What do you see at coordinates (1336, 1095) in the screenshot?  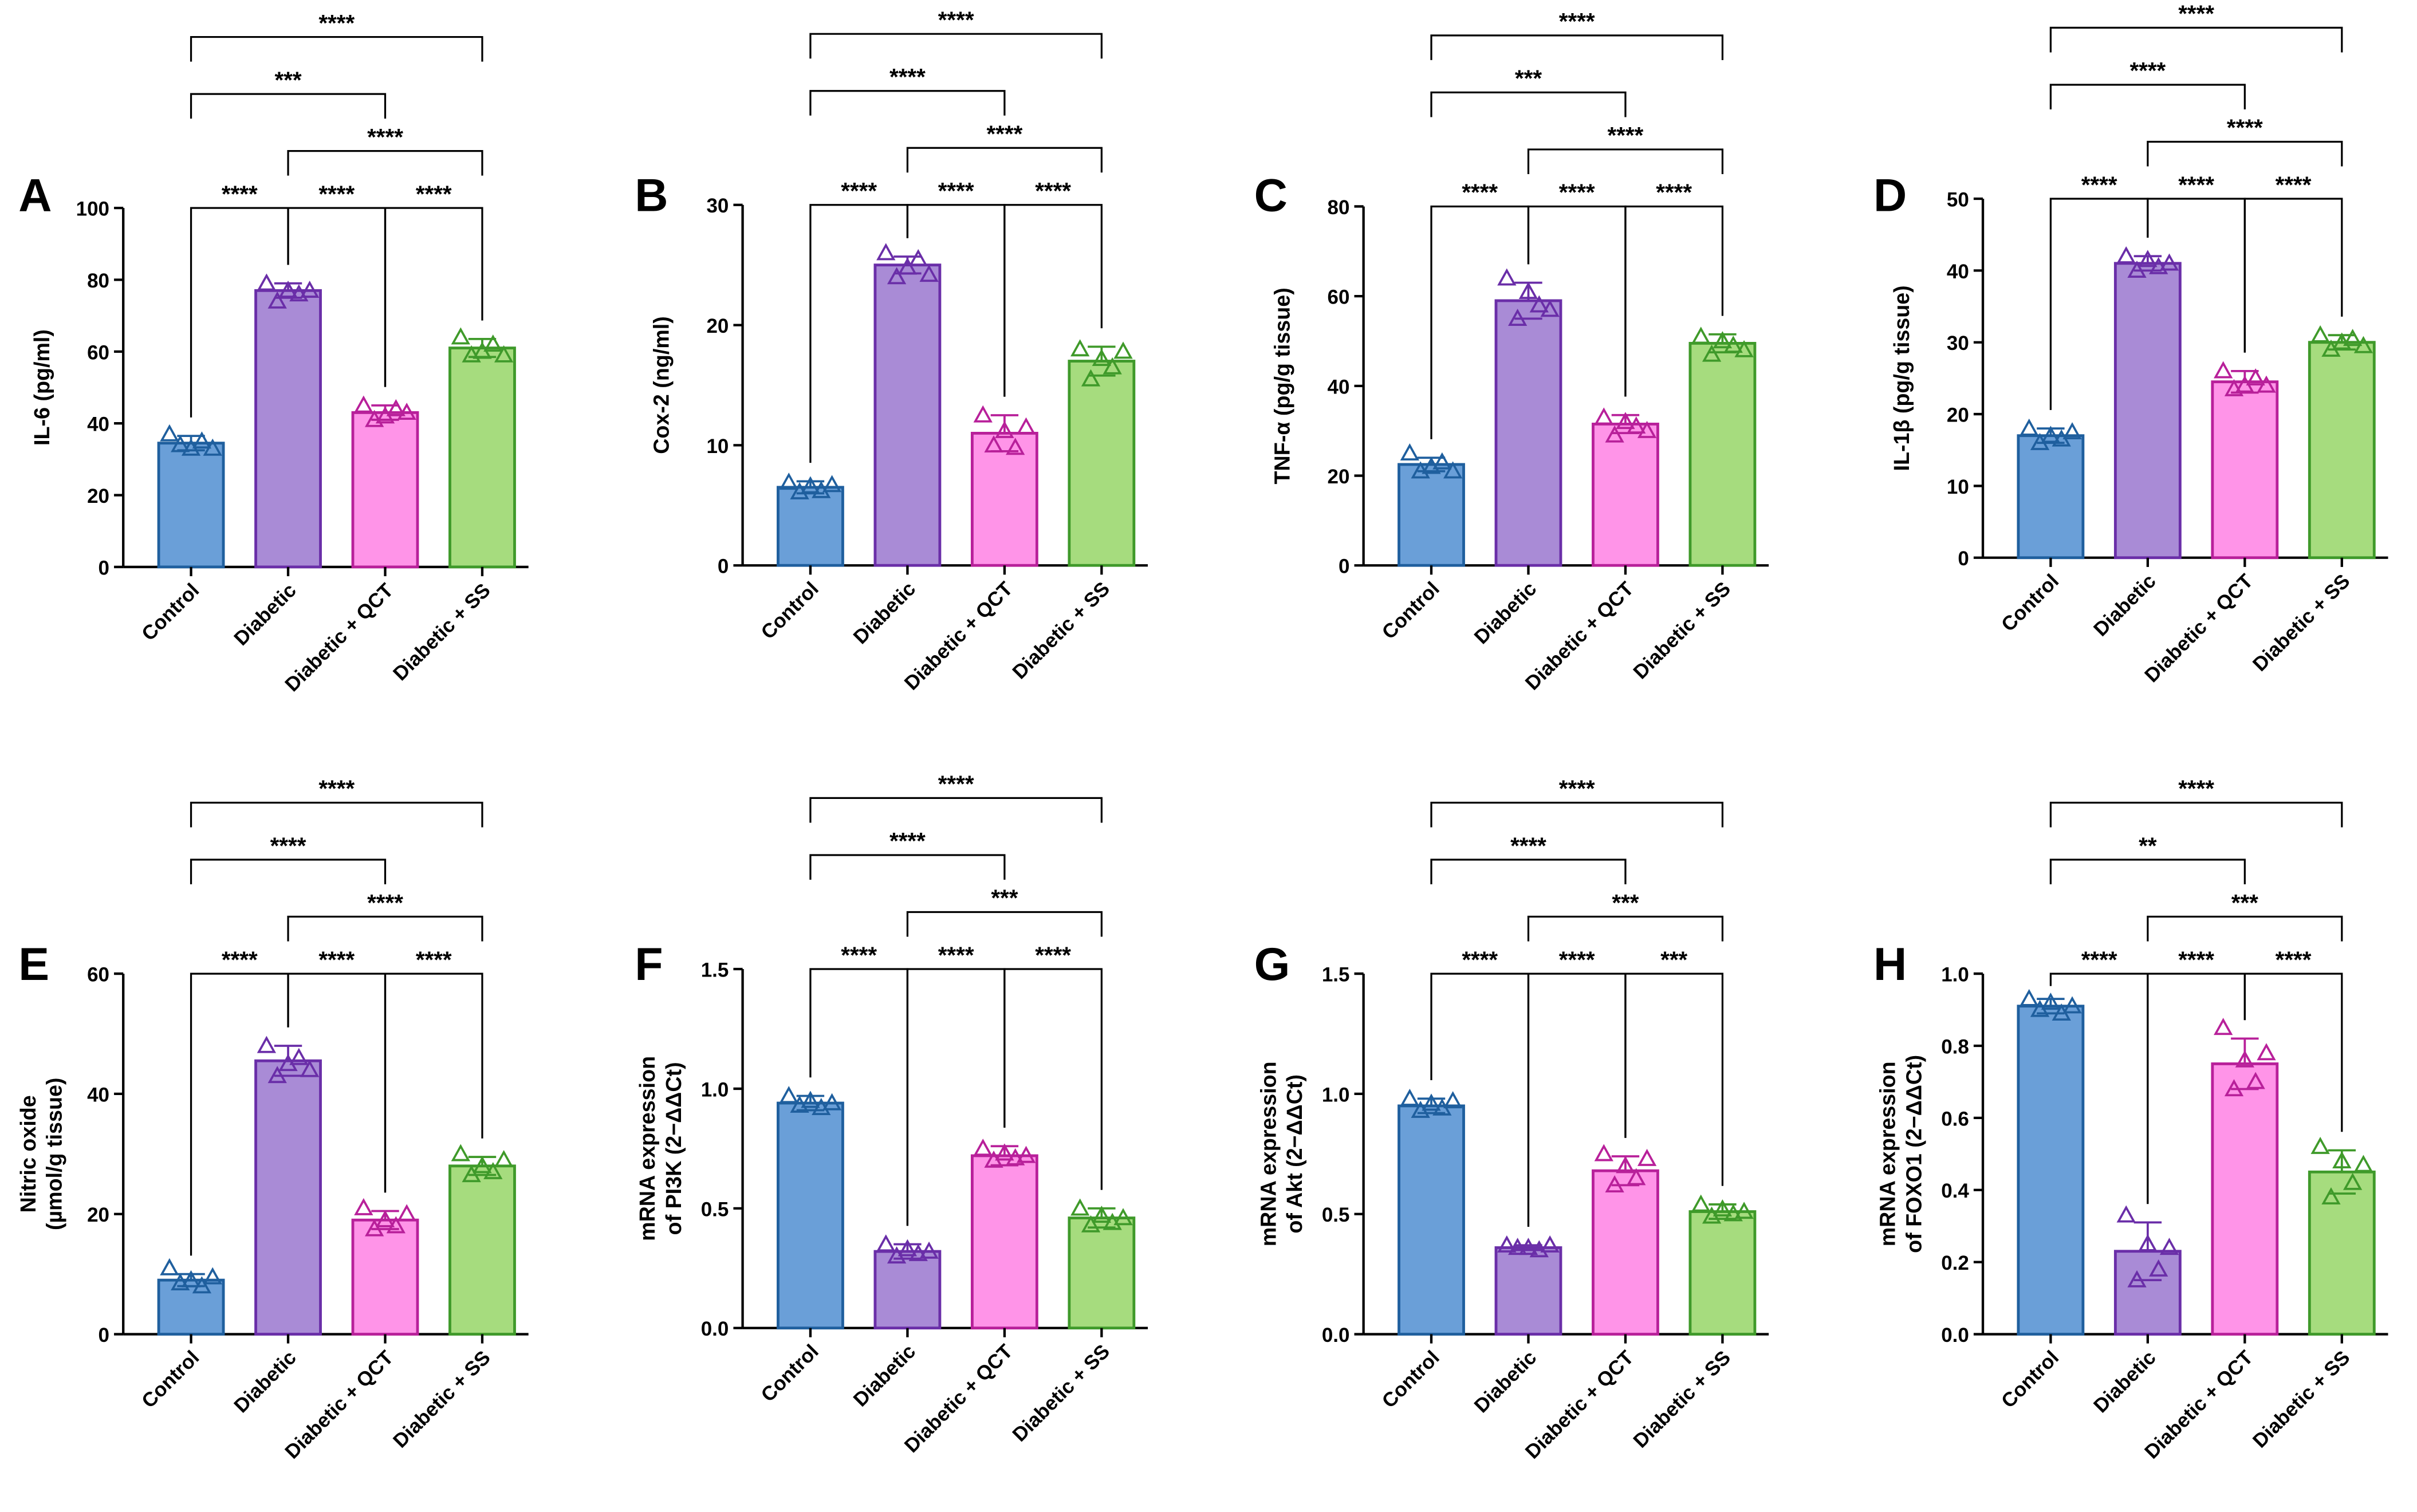 I see `y-tick-label: 1.0` at bounding box center [1336, 1095].